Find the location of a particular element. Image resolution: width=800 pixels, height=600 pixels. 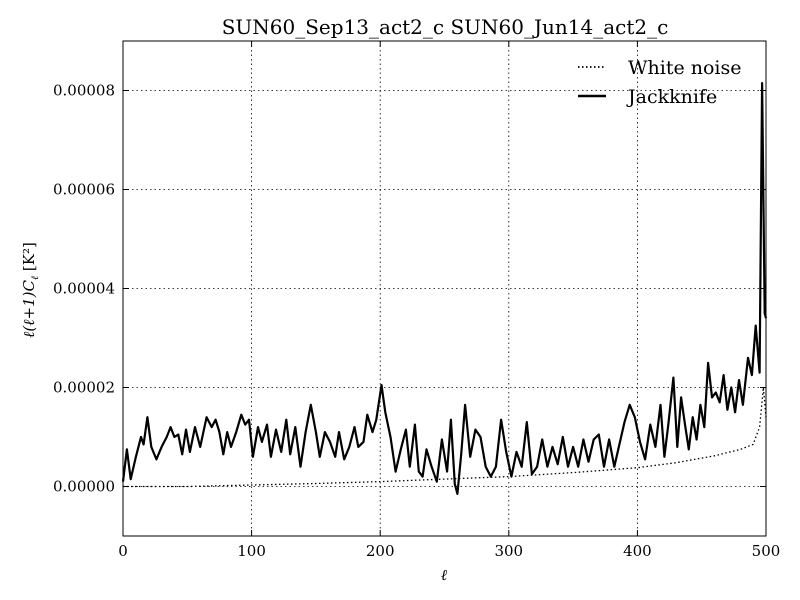

x-tick-label: 500 is located at coordinates (766, 551).